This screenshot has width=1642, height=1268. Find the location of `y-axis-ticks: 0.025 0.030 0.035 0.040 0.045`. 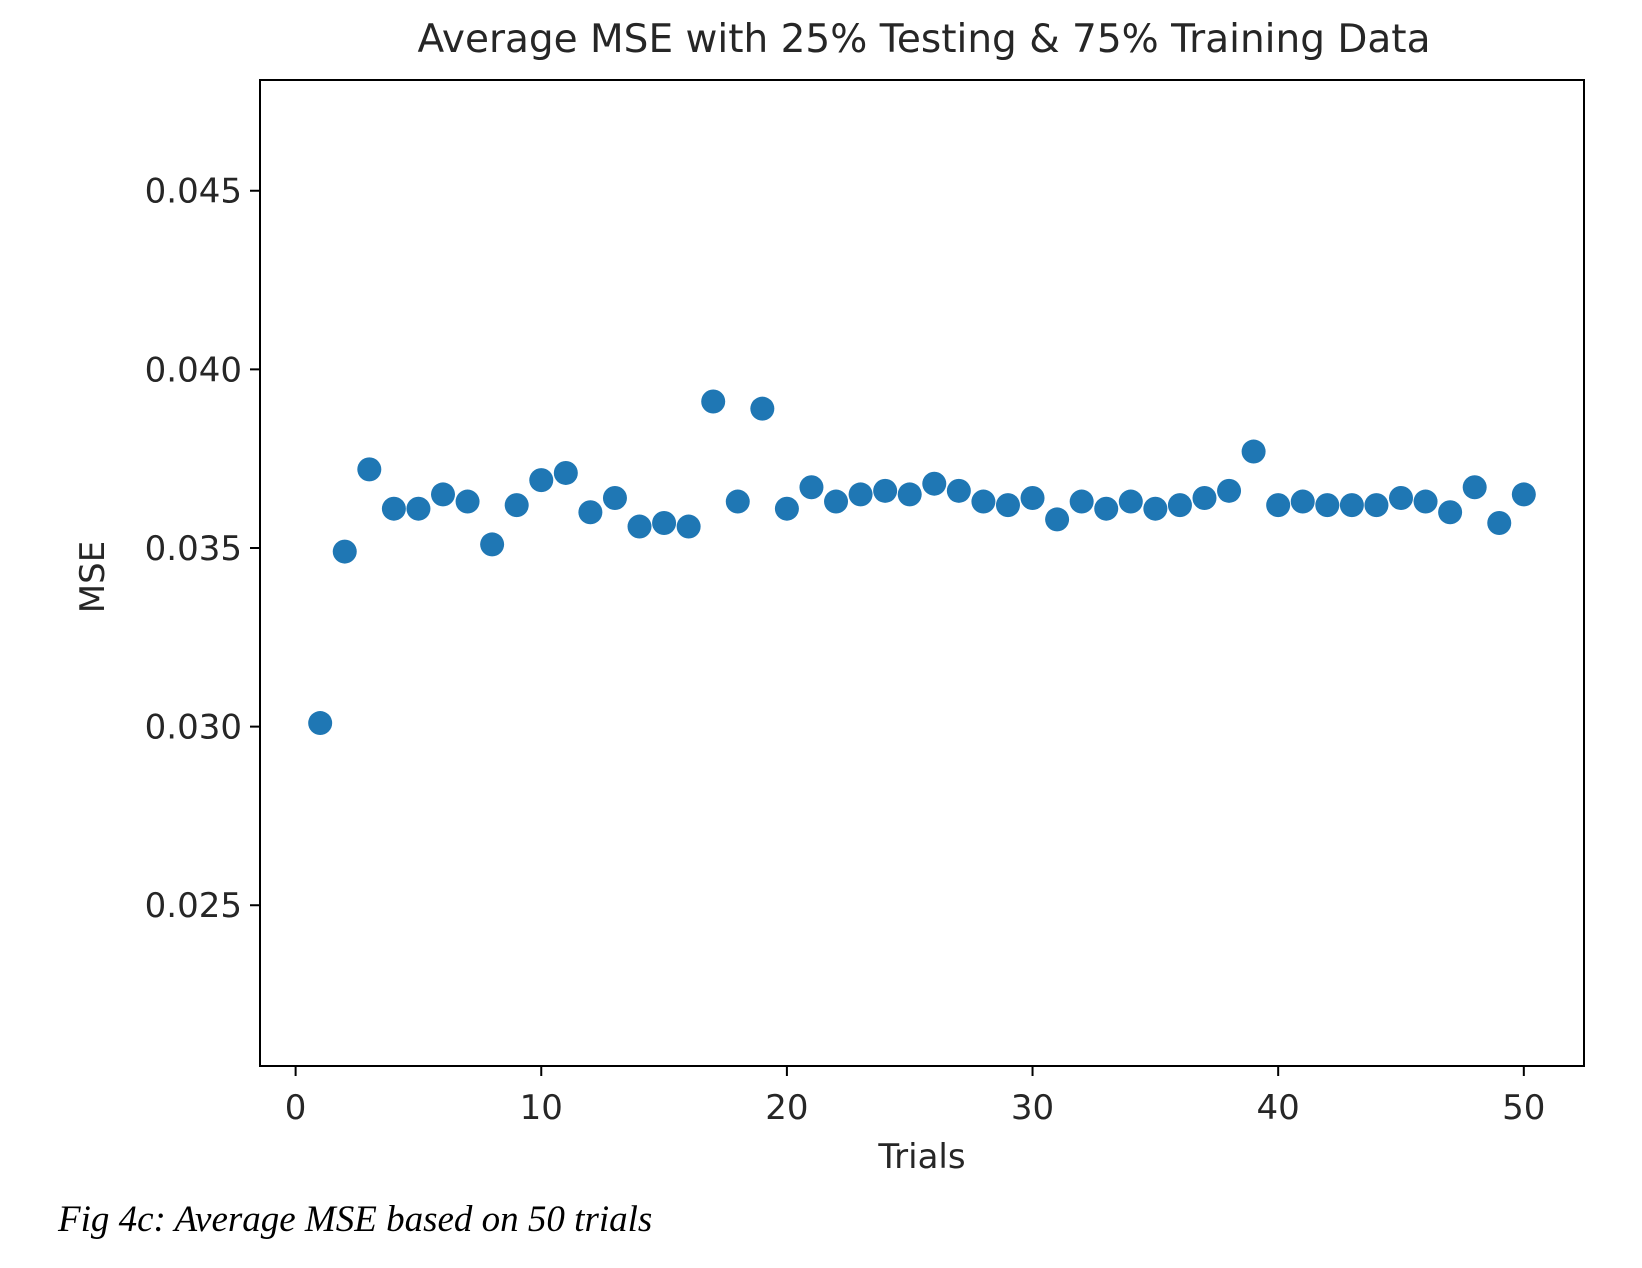

y-axis-ticks: 0.025 0.030 0.035 0.040 0.045 is located at coordinates (202, 549).